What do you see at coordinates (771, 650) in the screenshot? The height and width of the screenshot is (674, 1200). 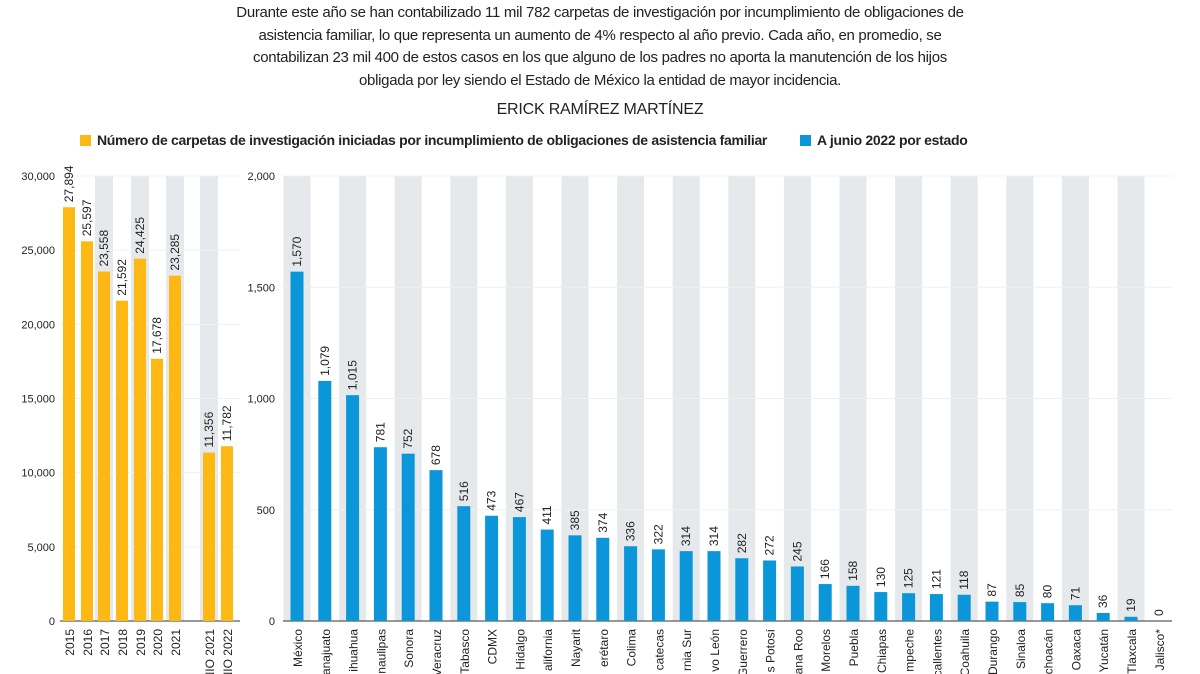 I see `x-category-label: s Potosí` at bounding box center [771, 650].